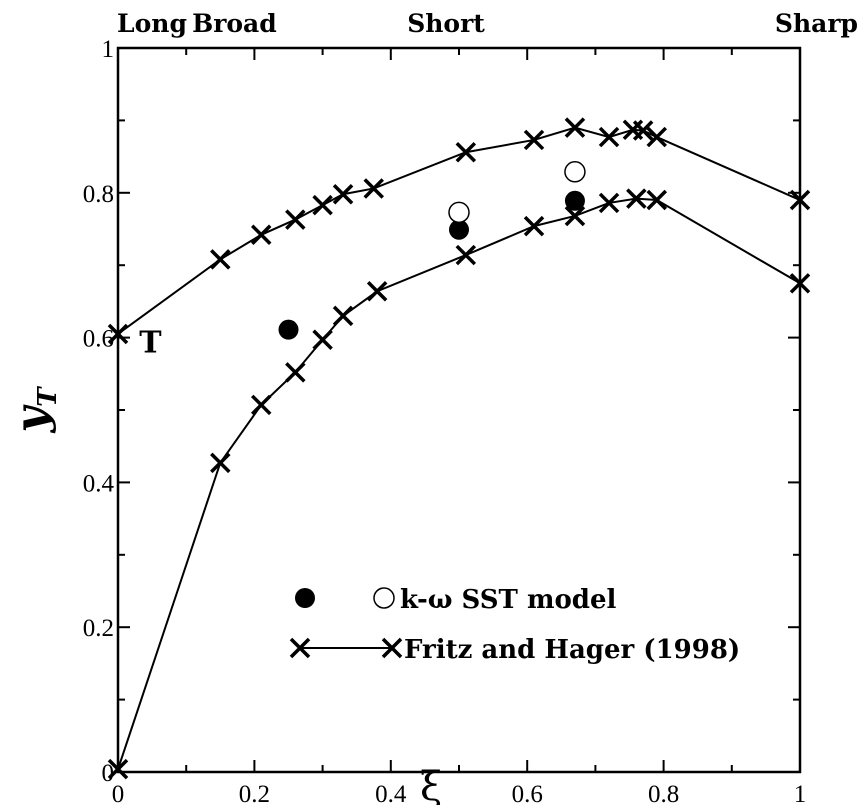 The image size is (863, 805). I want to click on y-tick-label: 0.8, so click(98, 194).